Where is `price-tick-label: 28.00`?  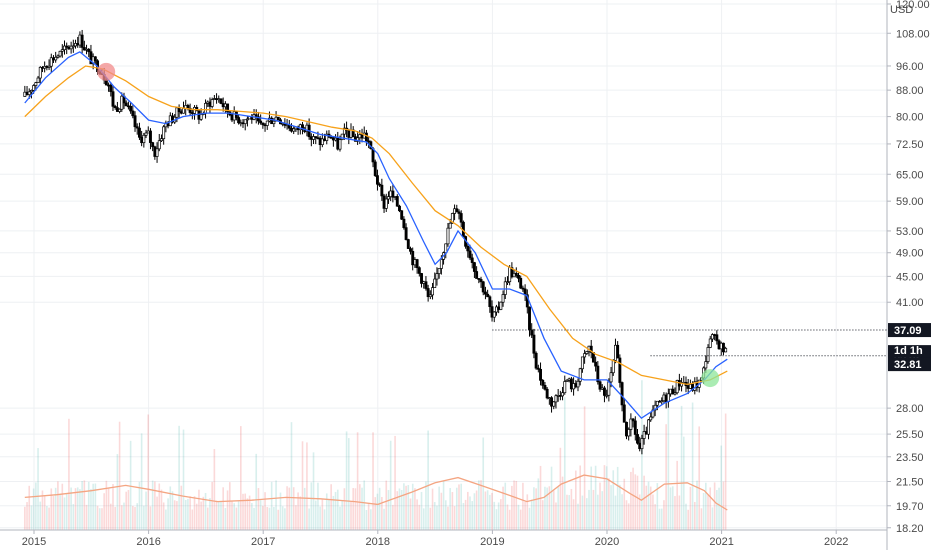
price-tick-label: 28.00 is located at coordinates (910, 409).